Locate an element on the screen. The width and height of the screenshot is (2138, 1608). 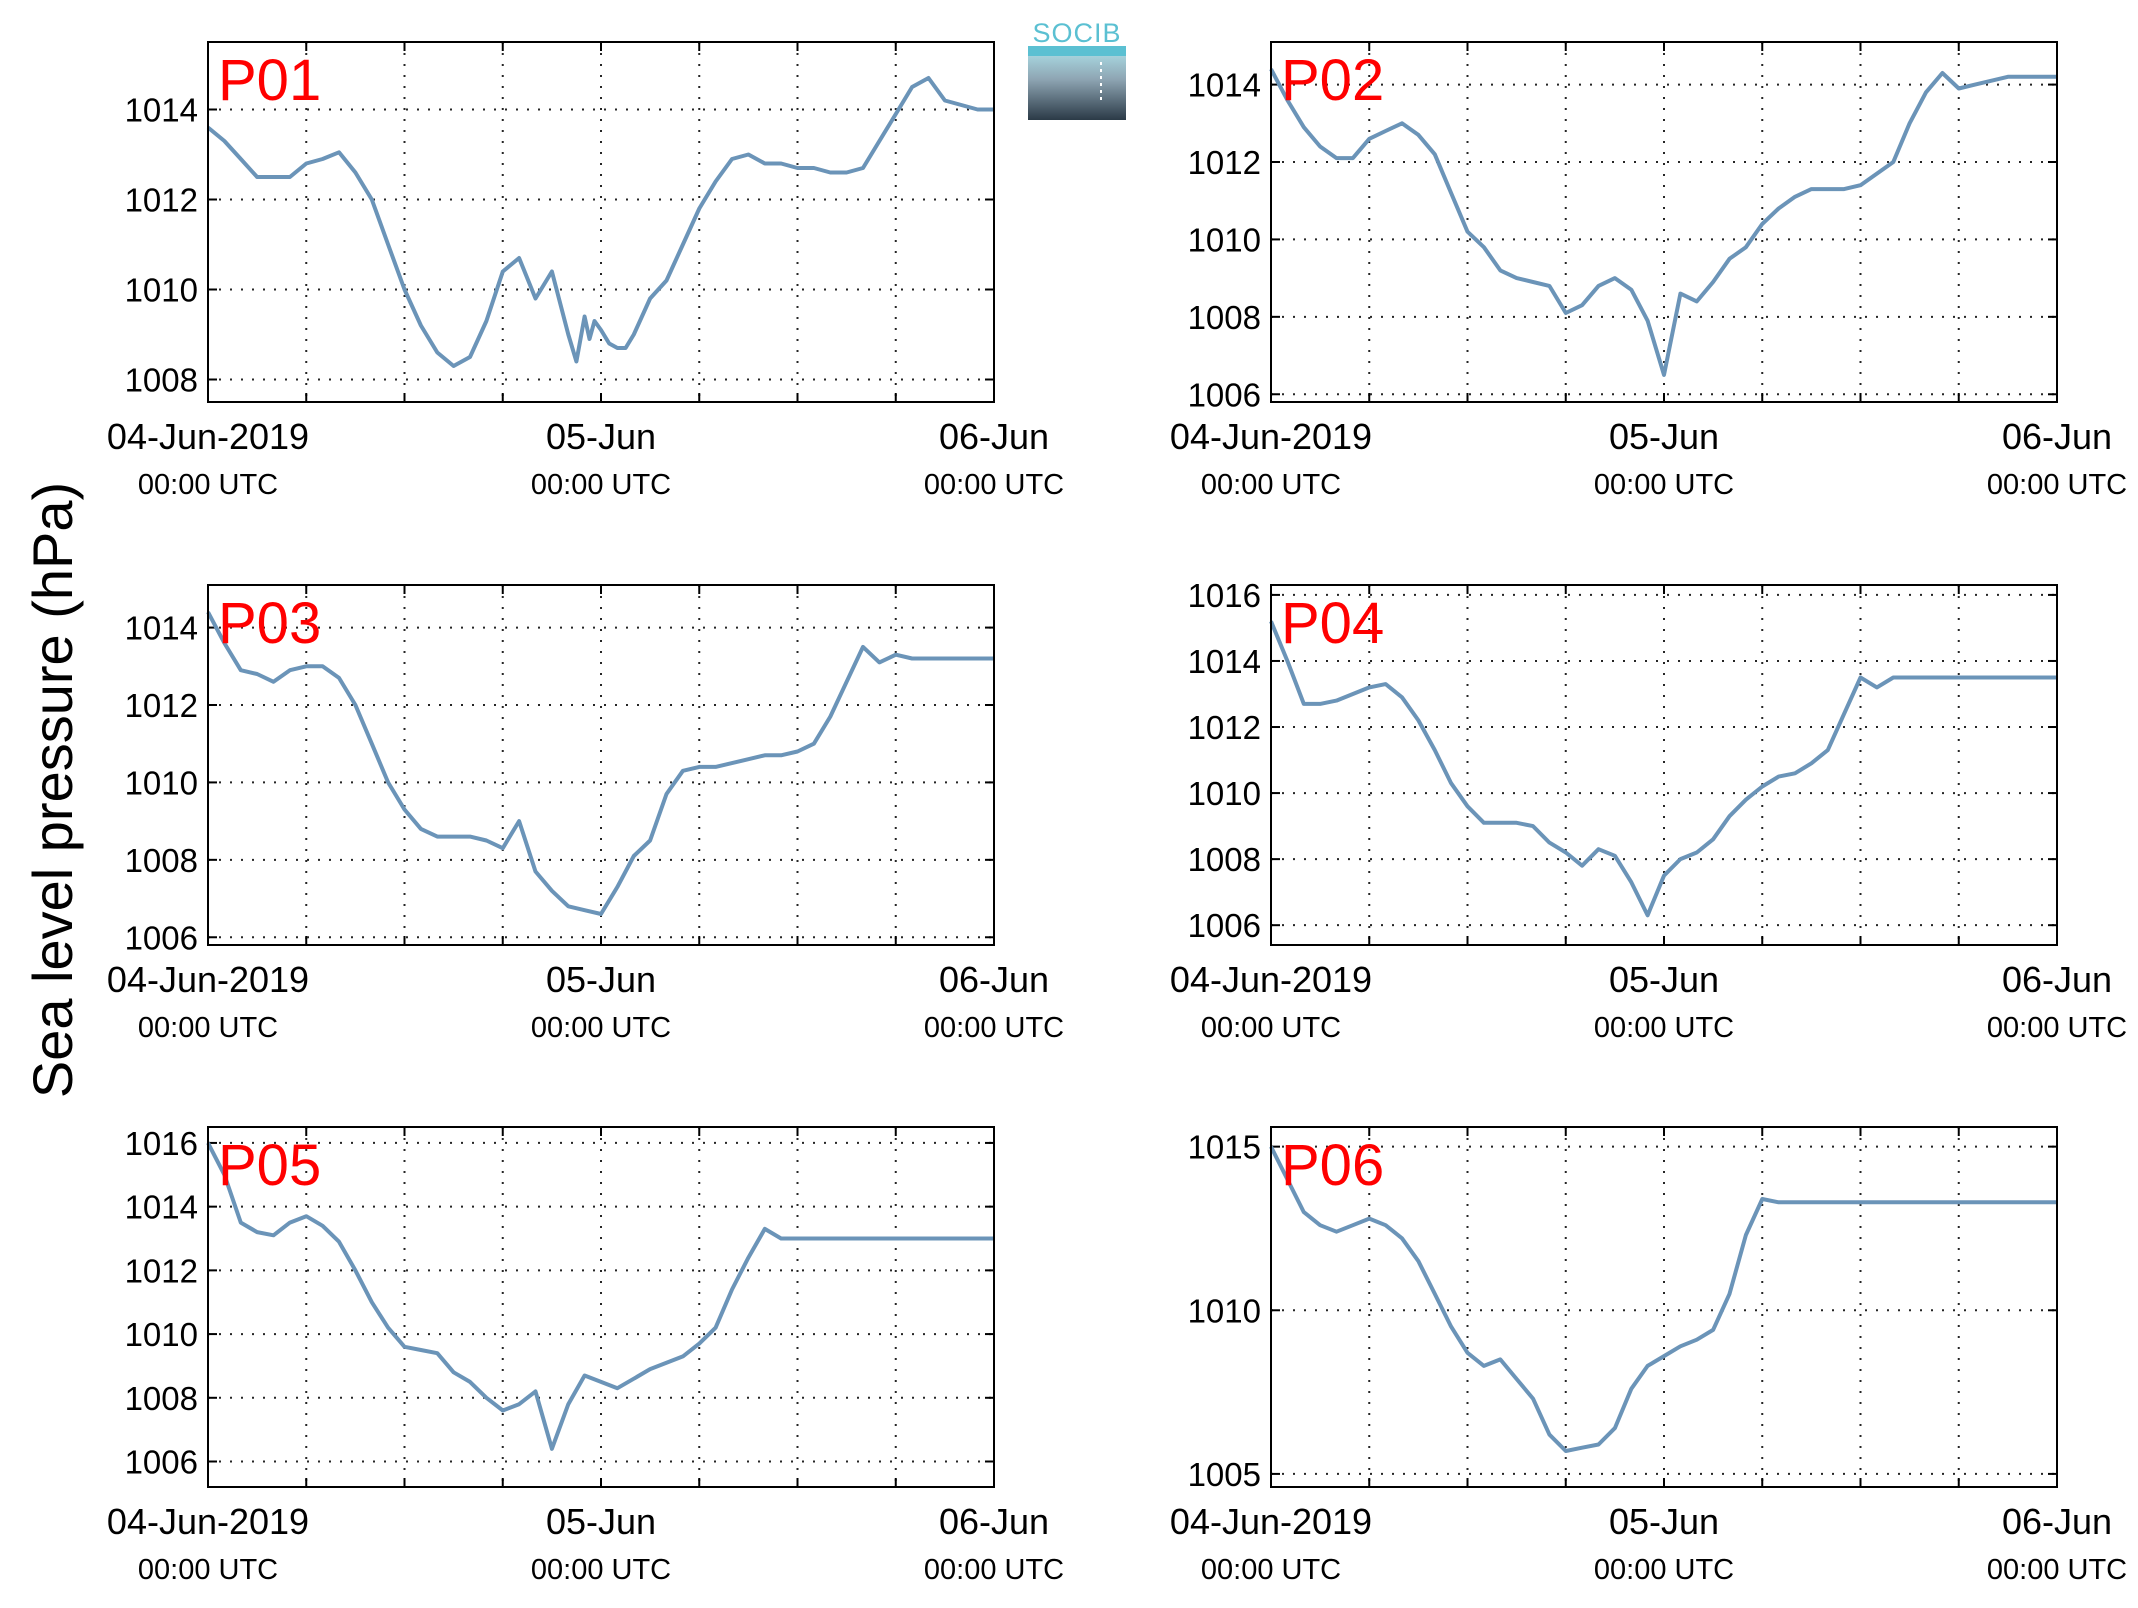
figure-ylabel: Sea level pressure (hPa) is located at coordinates (52, 790).